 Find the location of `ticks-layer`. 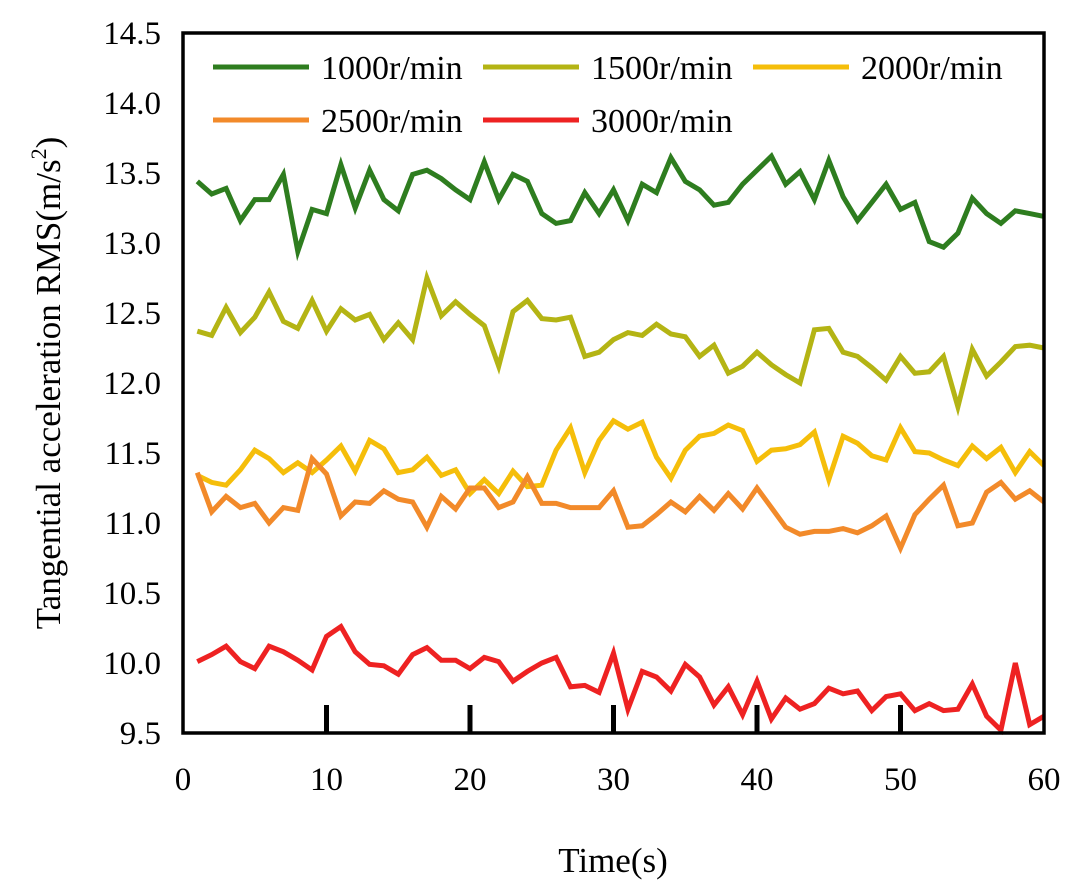

ticks-layer is located at coordinates (613, 719).